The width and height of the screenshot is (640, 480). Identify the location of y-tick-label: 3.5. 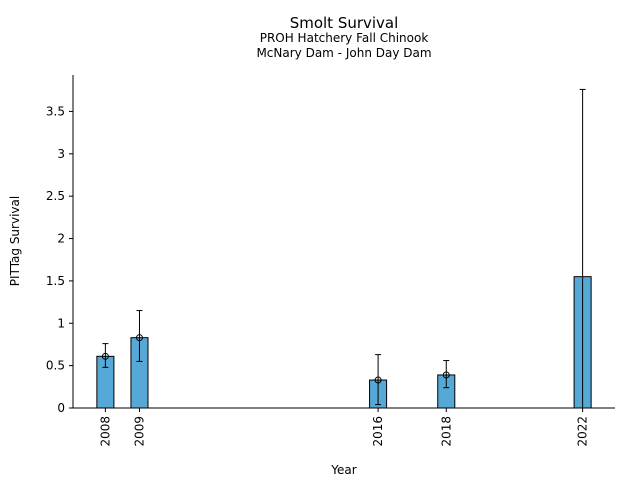
(55, 111).